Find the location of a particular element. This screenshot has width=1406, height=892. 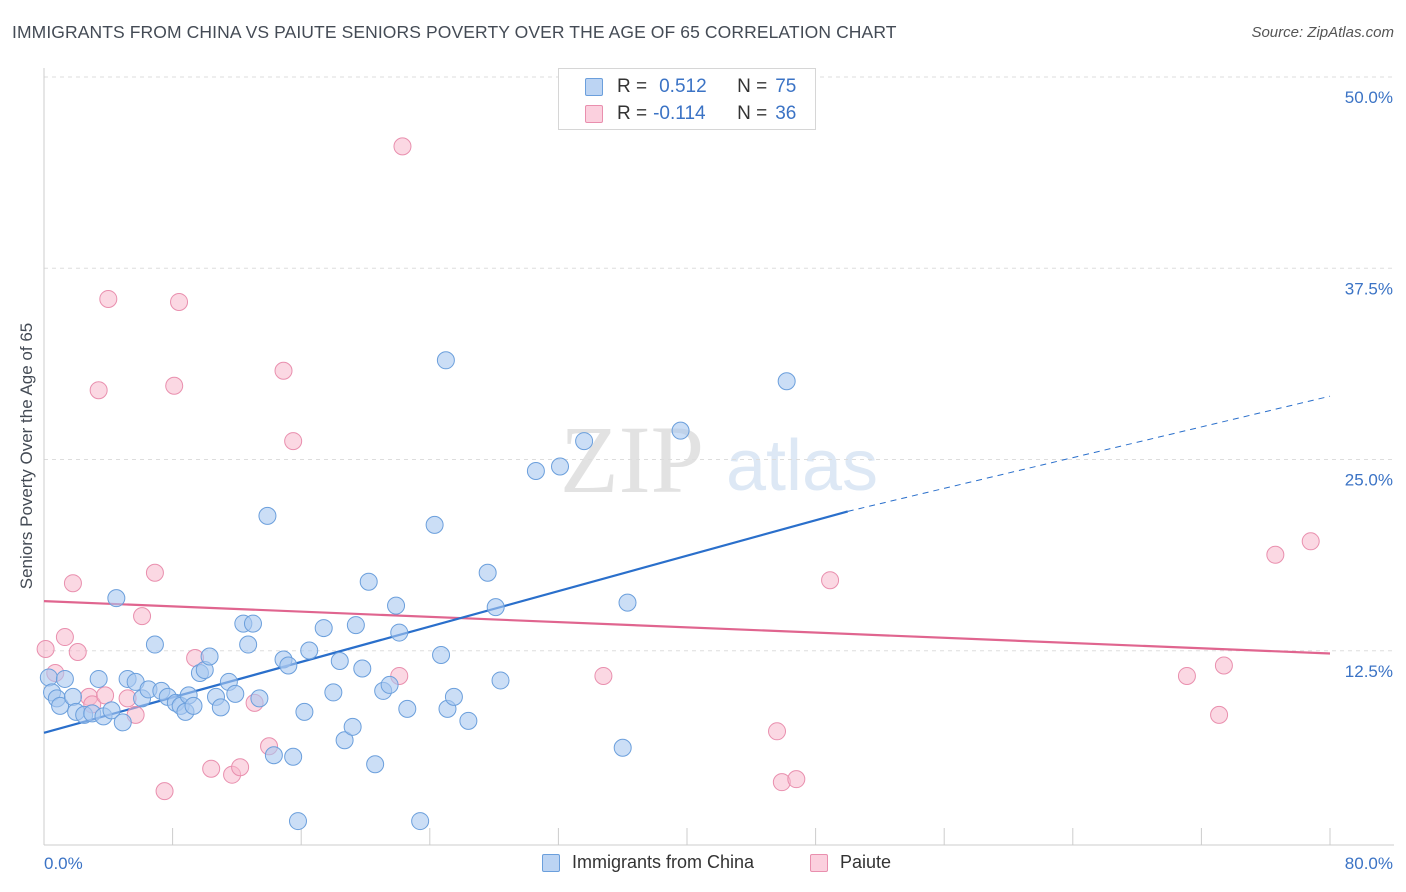

legend-row-china: R = 0.512 N = 75 is located at coordinates (690, 87).